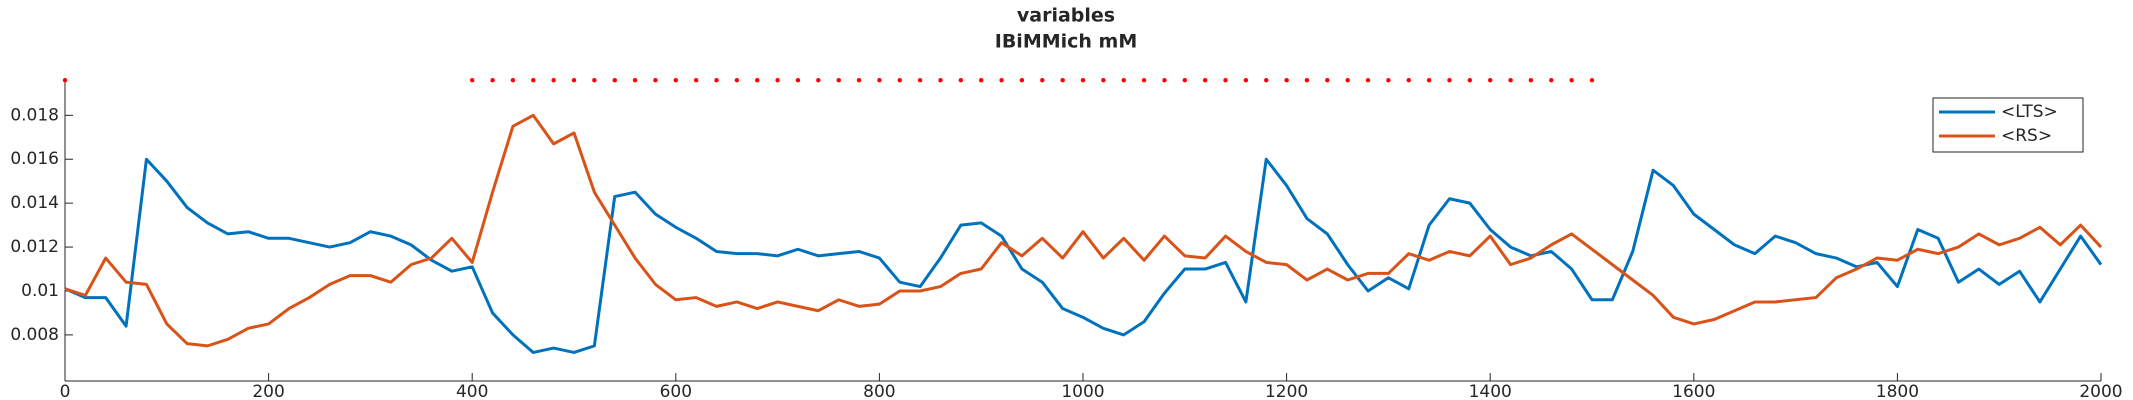 The height and width of the screenshot is (400, 2133). What do you see at coordinates (34, 203) in the screenshot?
I see `y-tick-label: 0.014` at bounding box center [34, 203].